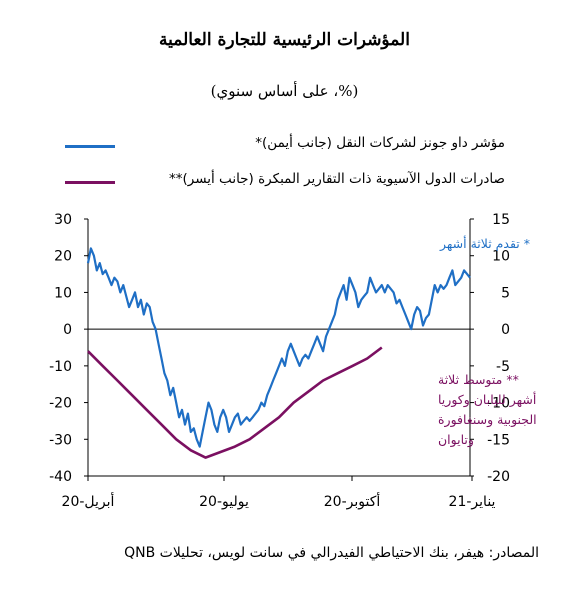 The height and width of the screenshot is (611, 569). I want to click on x-tick-label: يوليو-20, so click(224, 502).